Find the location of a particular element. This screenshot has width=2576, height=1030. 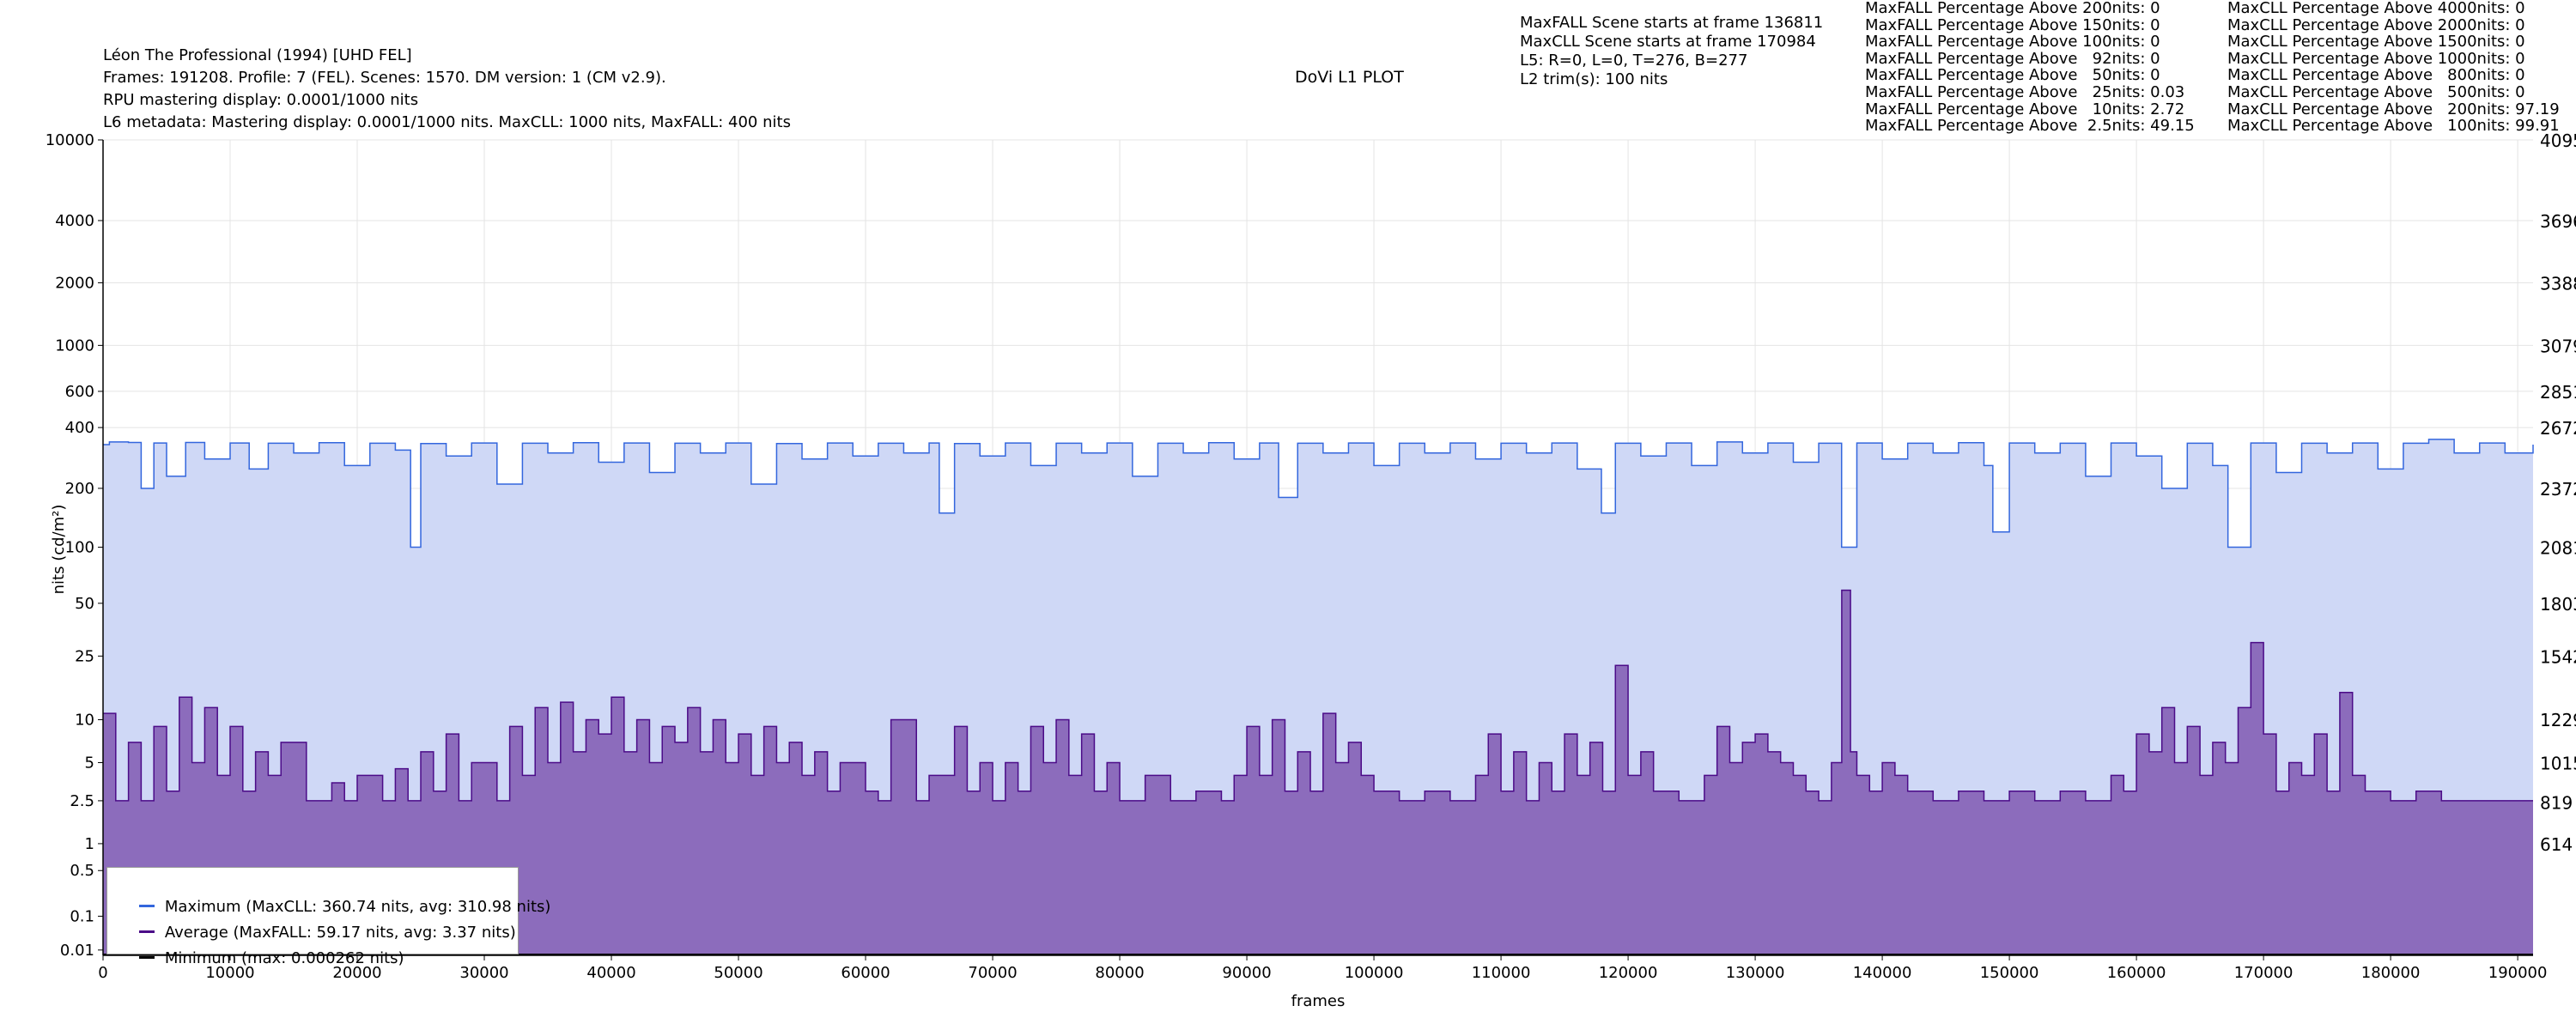

maximum-series-line is located at coordinates (1319, 493).